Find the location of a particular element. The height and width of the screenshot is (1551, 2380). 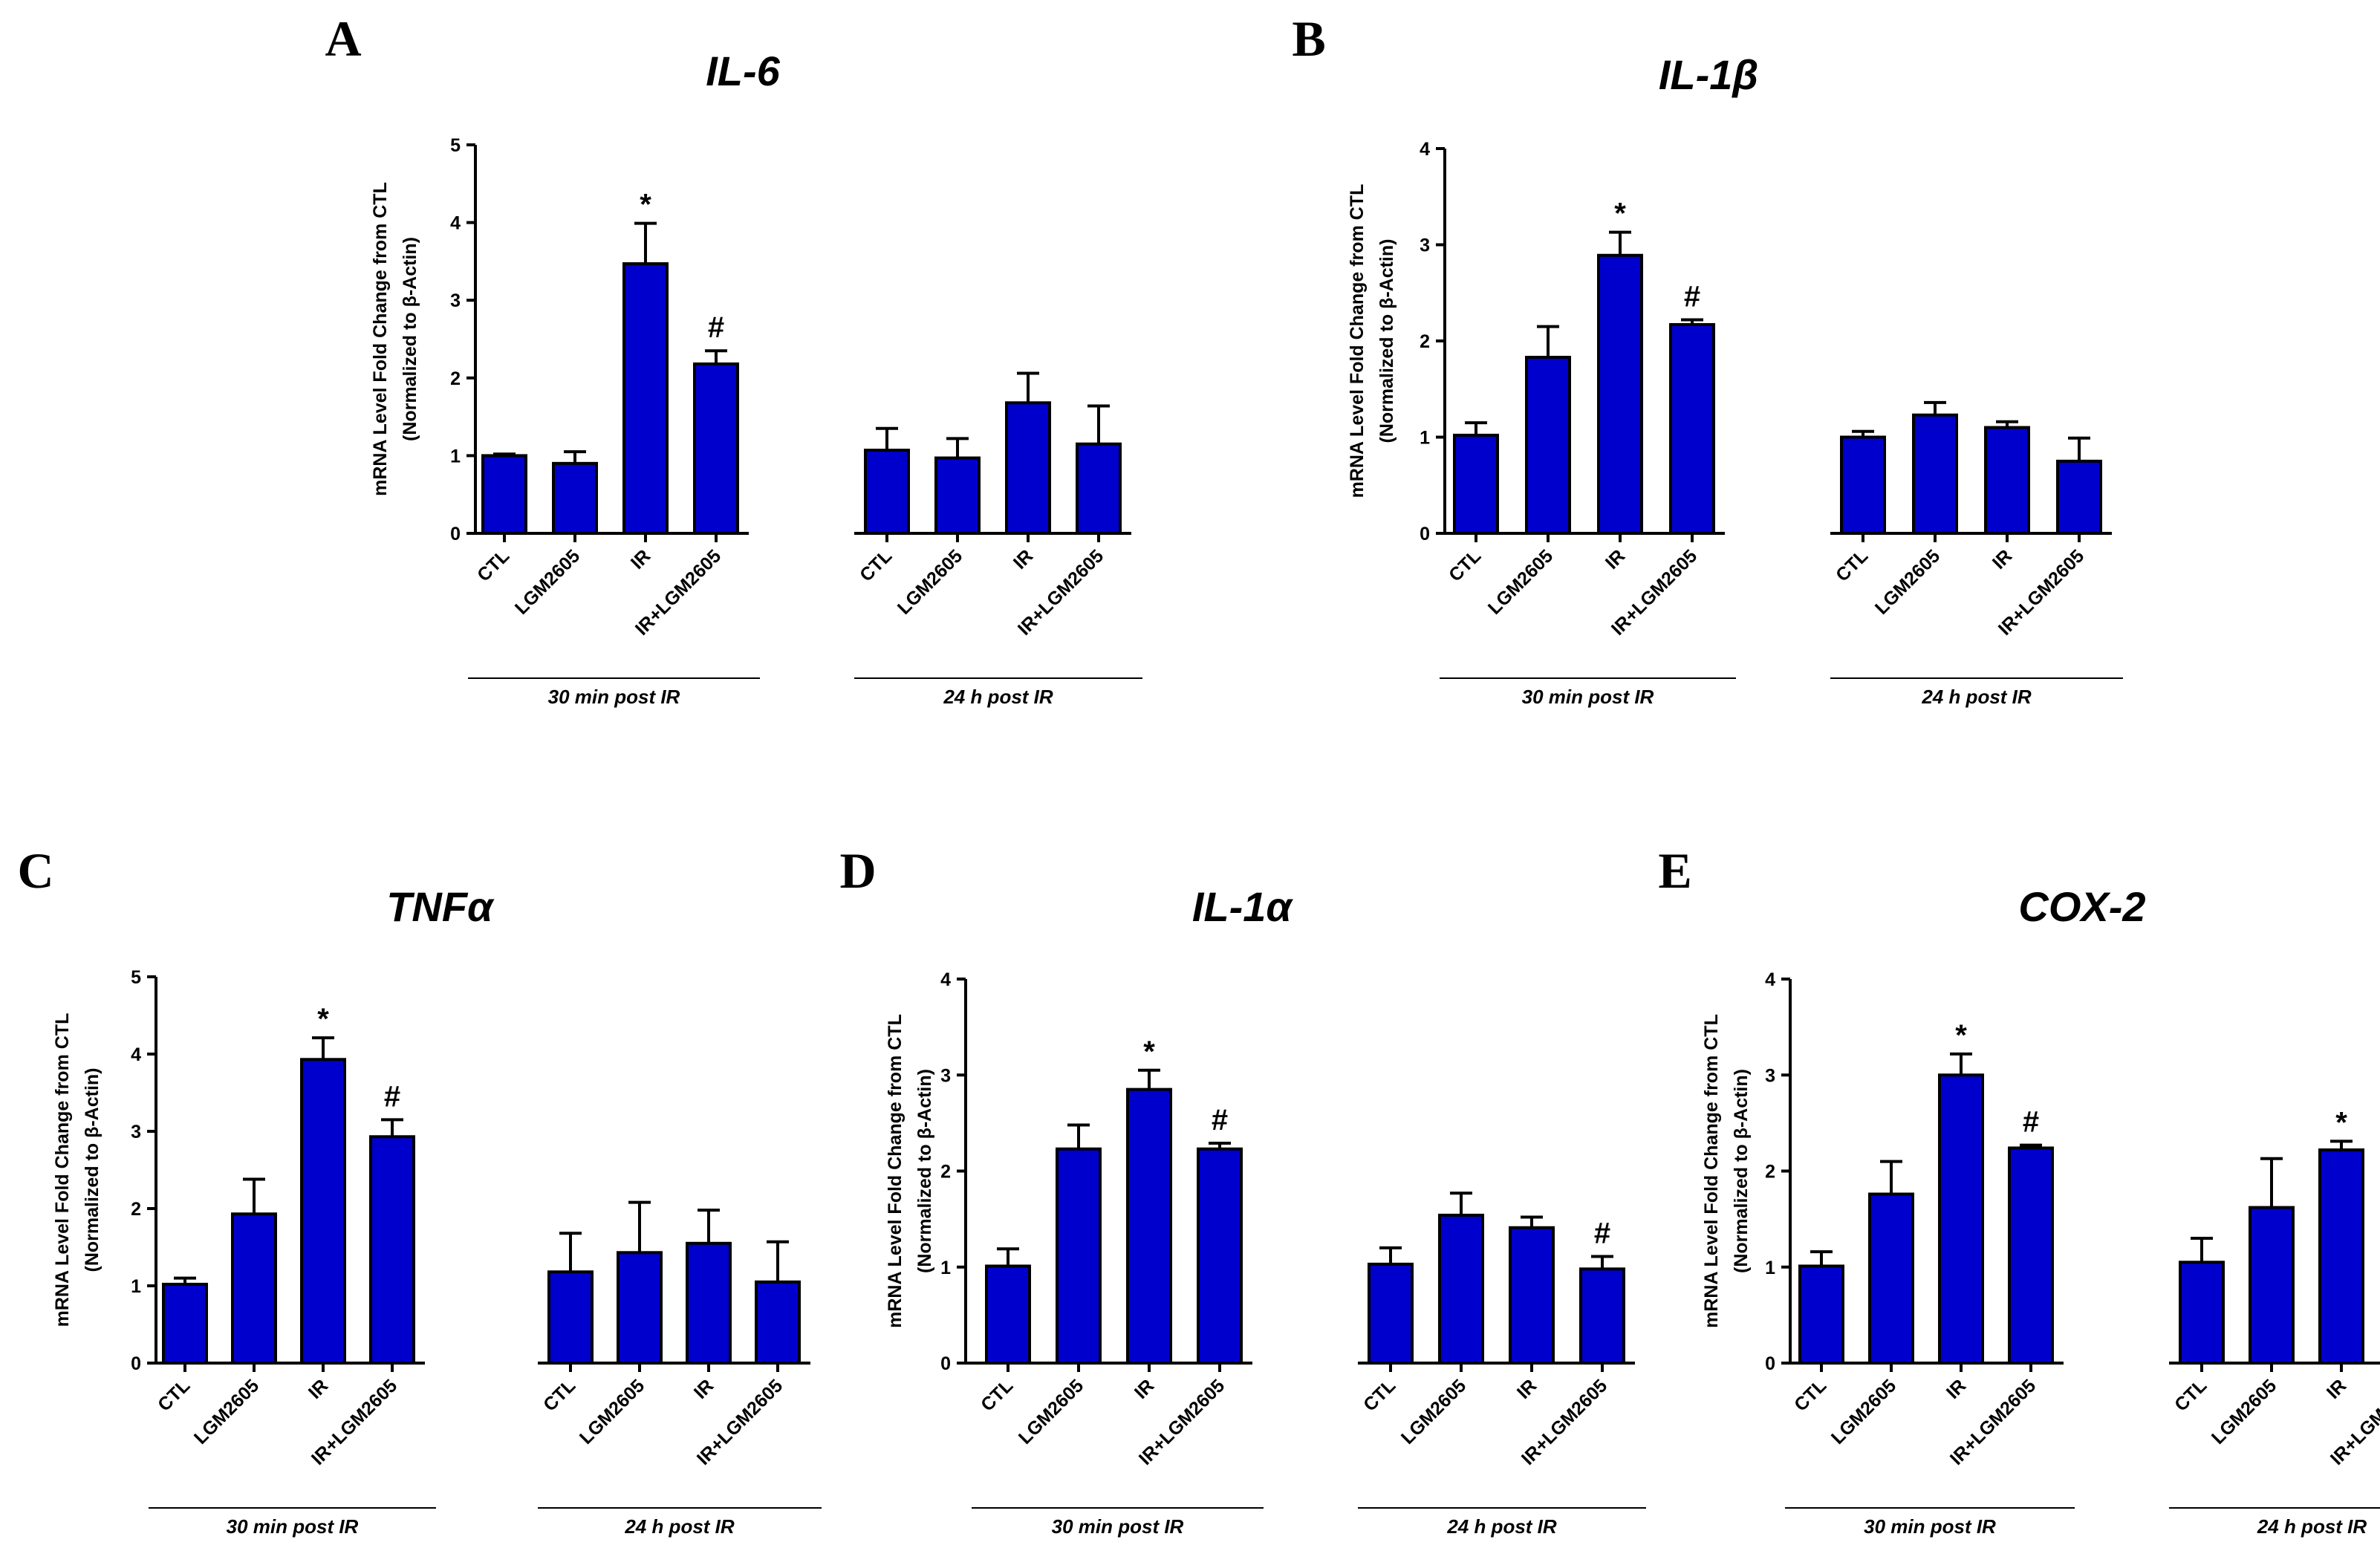

y-axis-label-2: (Normalized to β-Actin) is located at coordinates (1742, 1171).